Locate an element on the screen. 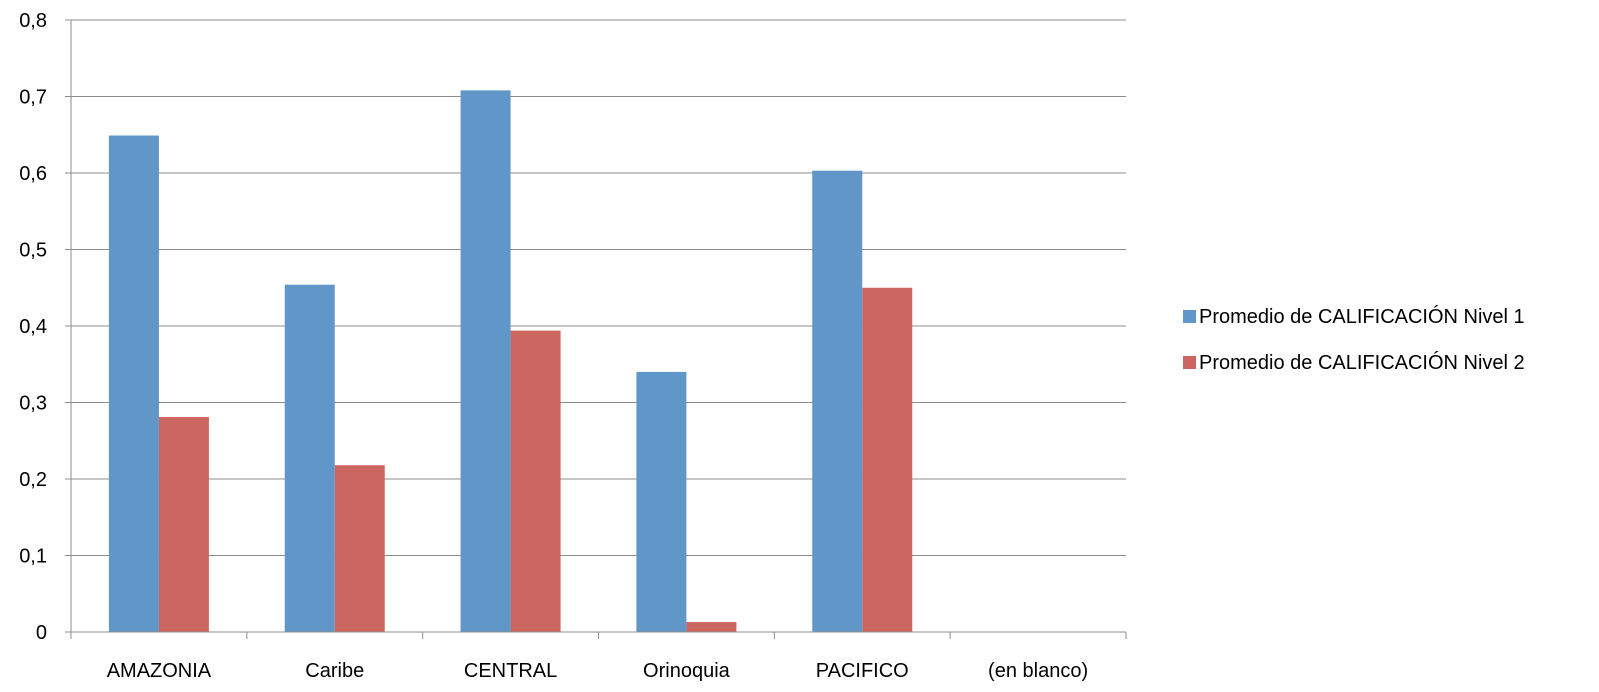 The height and width of the screenshot is (692, 1599). y-tick-label: 0,3 is located at coordinates (33, 404).